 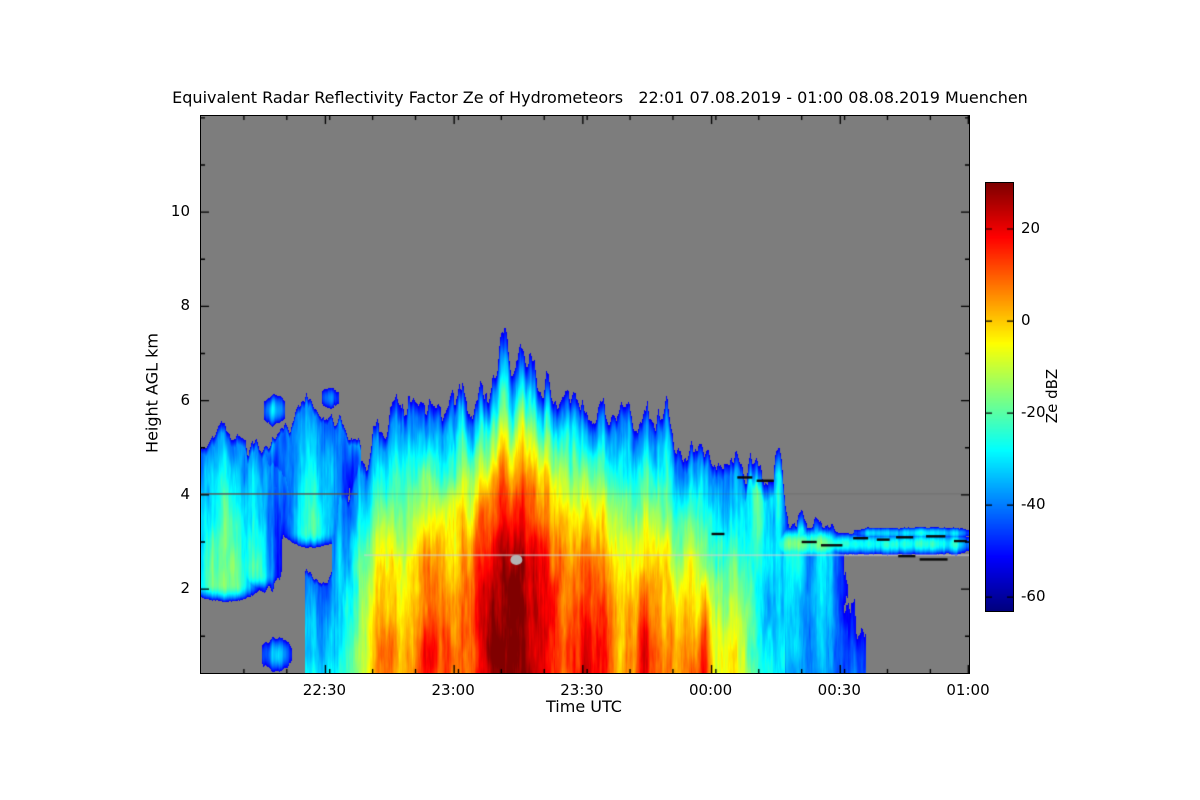 I want to click on x-tick-label: 00:30, so click(x=839, y=690).